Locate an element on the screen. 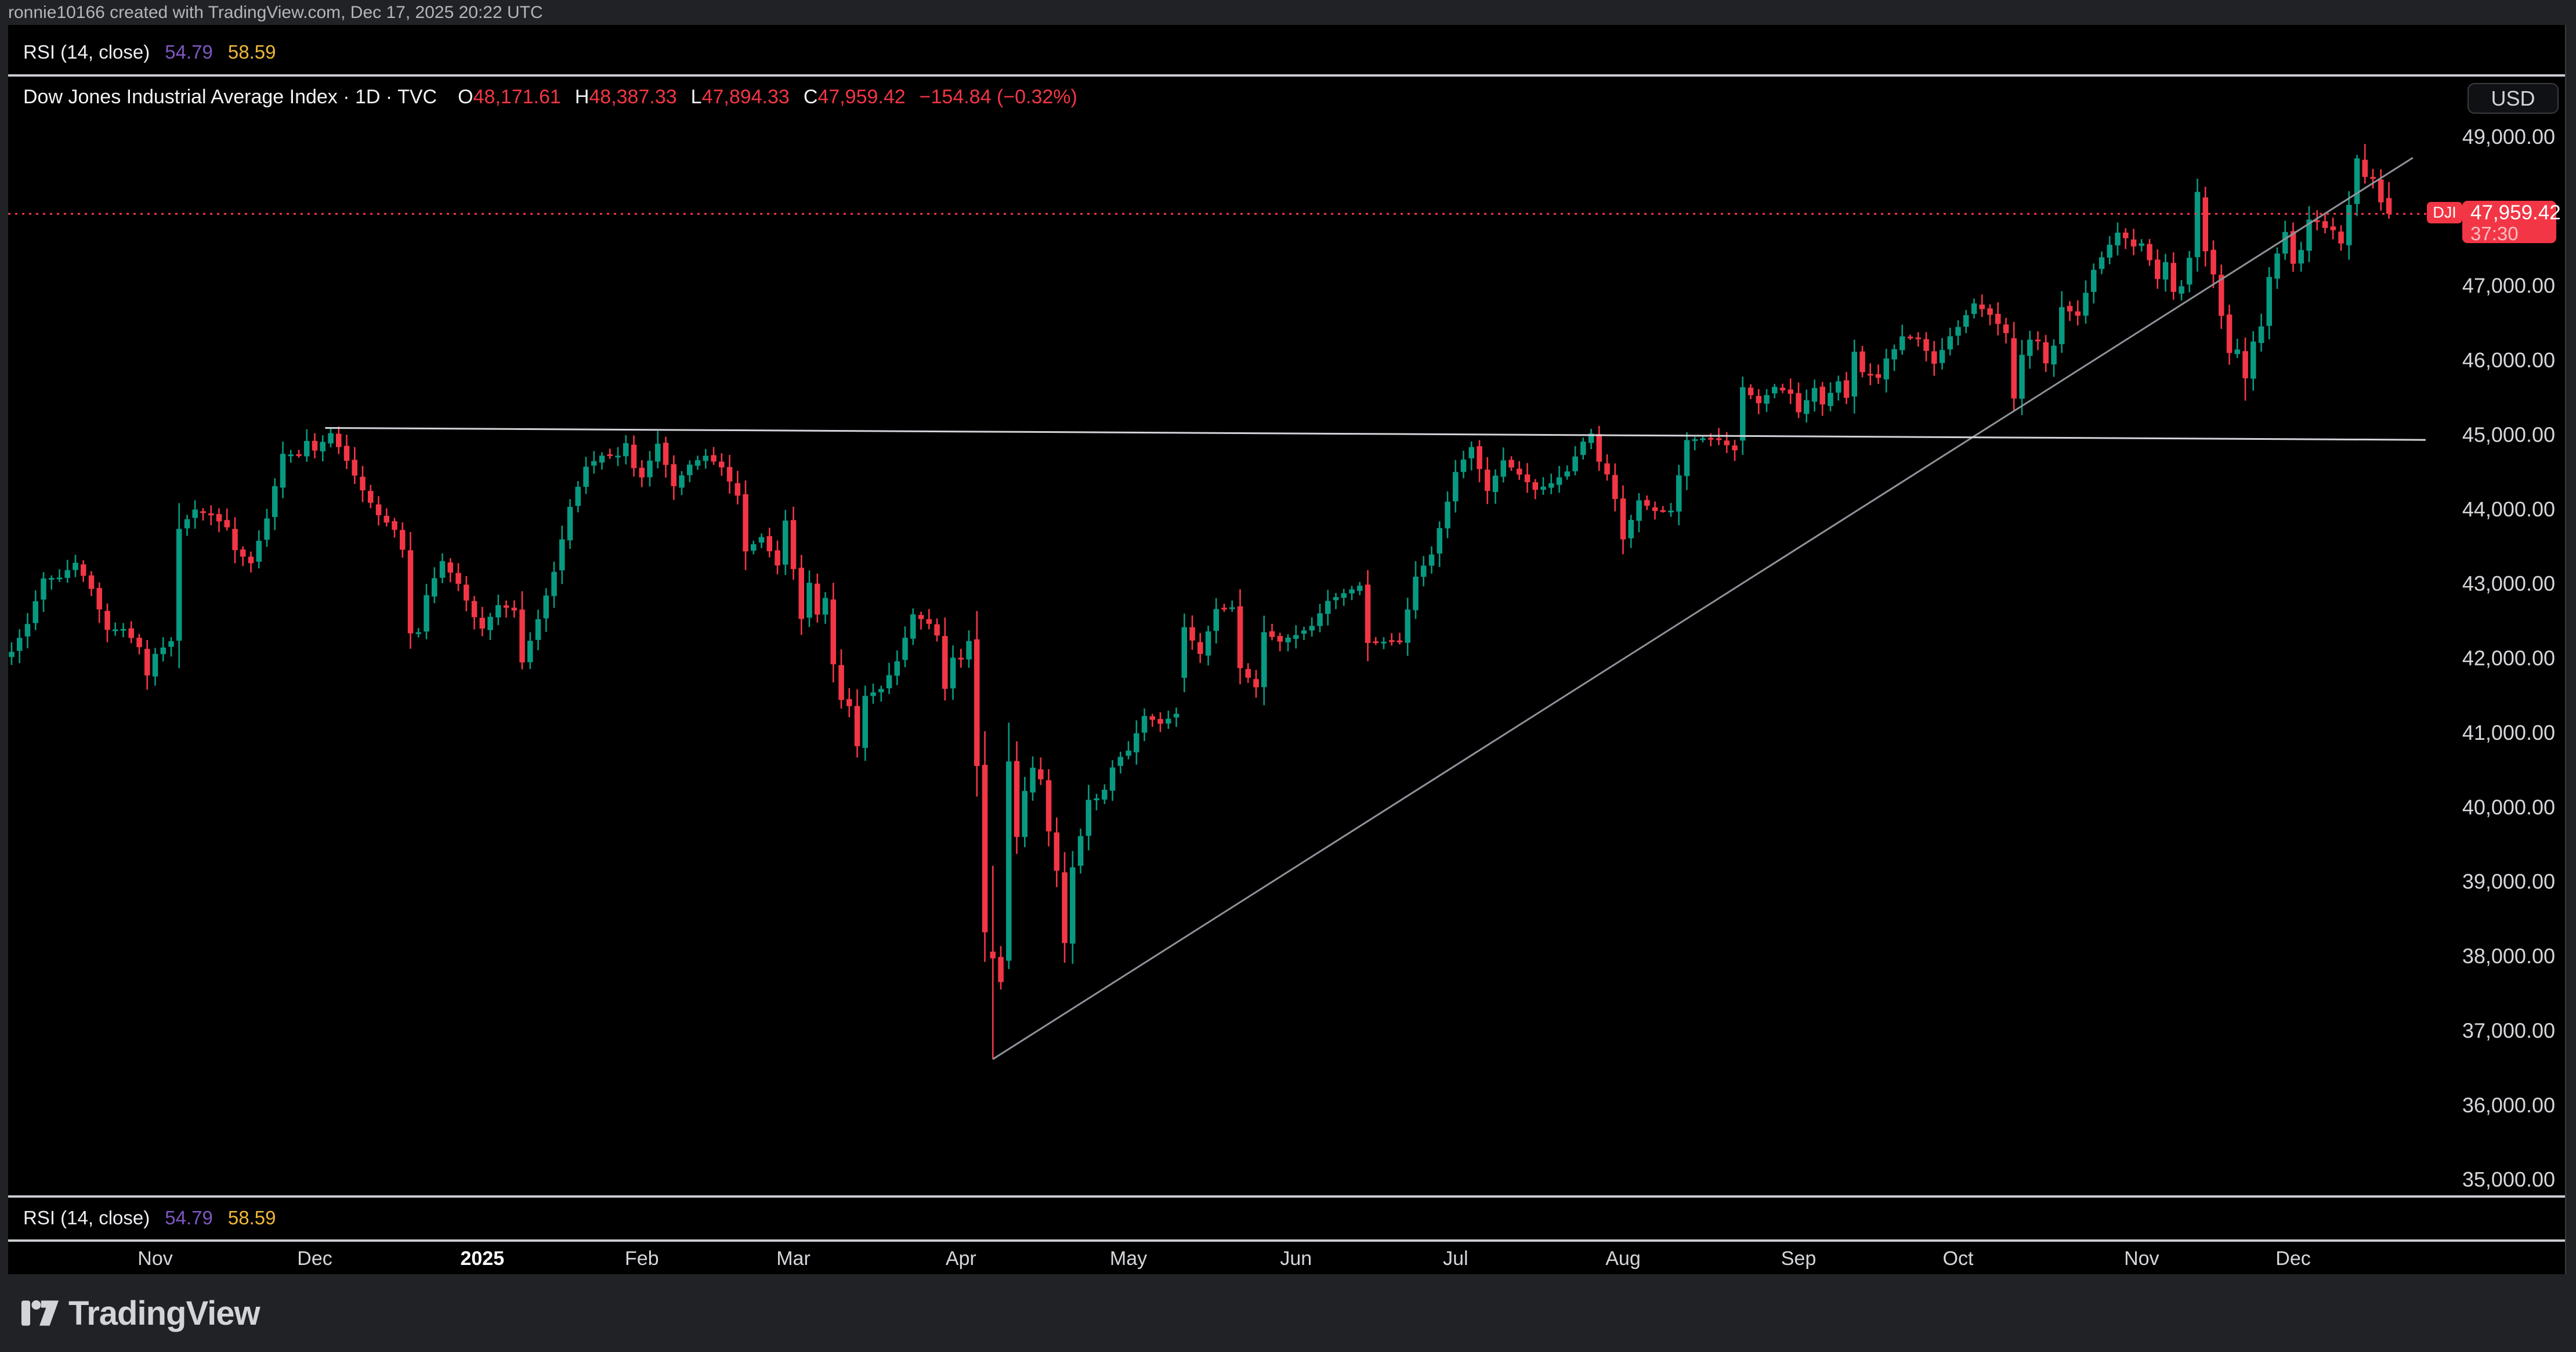 The height and width of the screenshot is (1352, 2576). svg-text: Feb is located at coordinates (642, 1259).